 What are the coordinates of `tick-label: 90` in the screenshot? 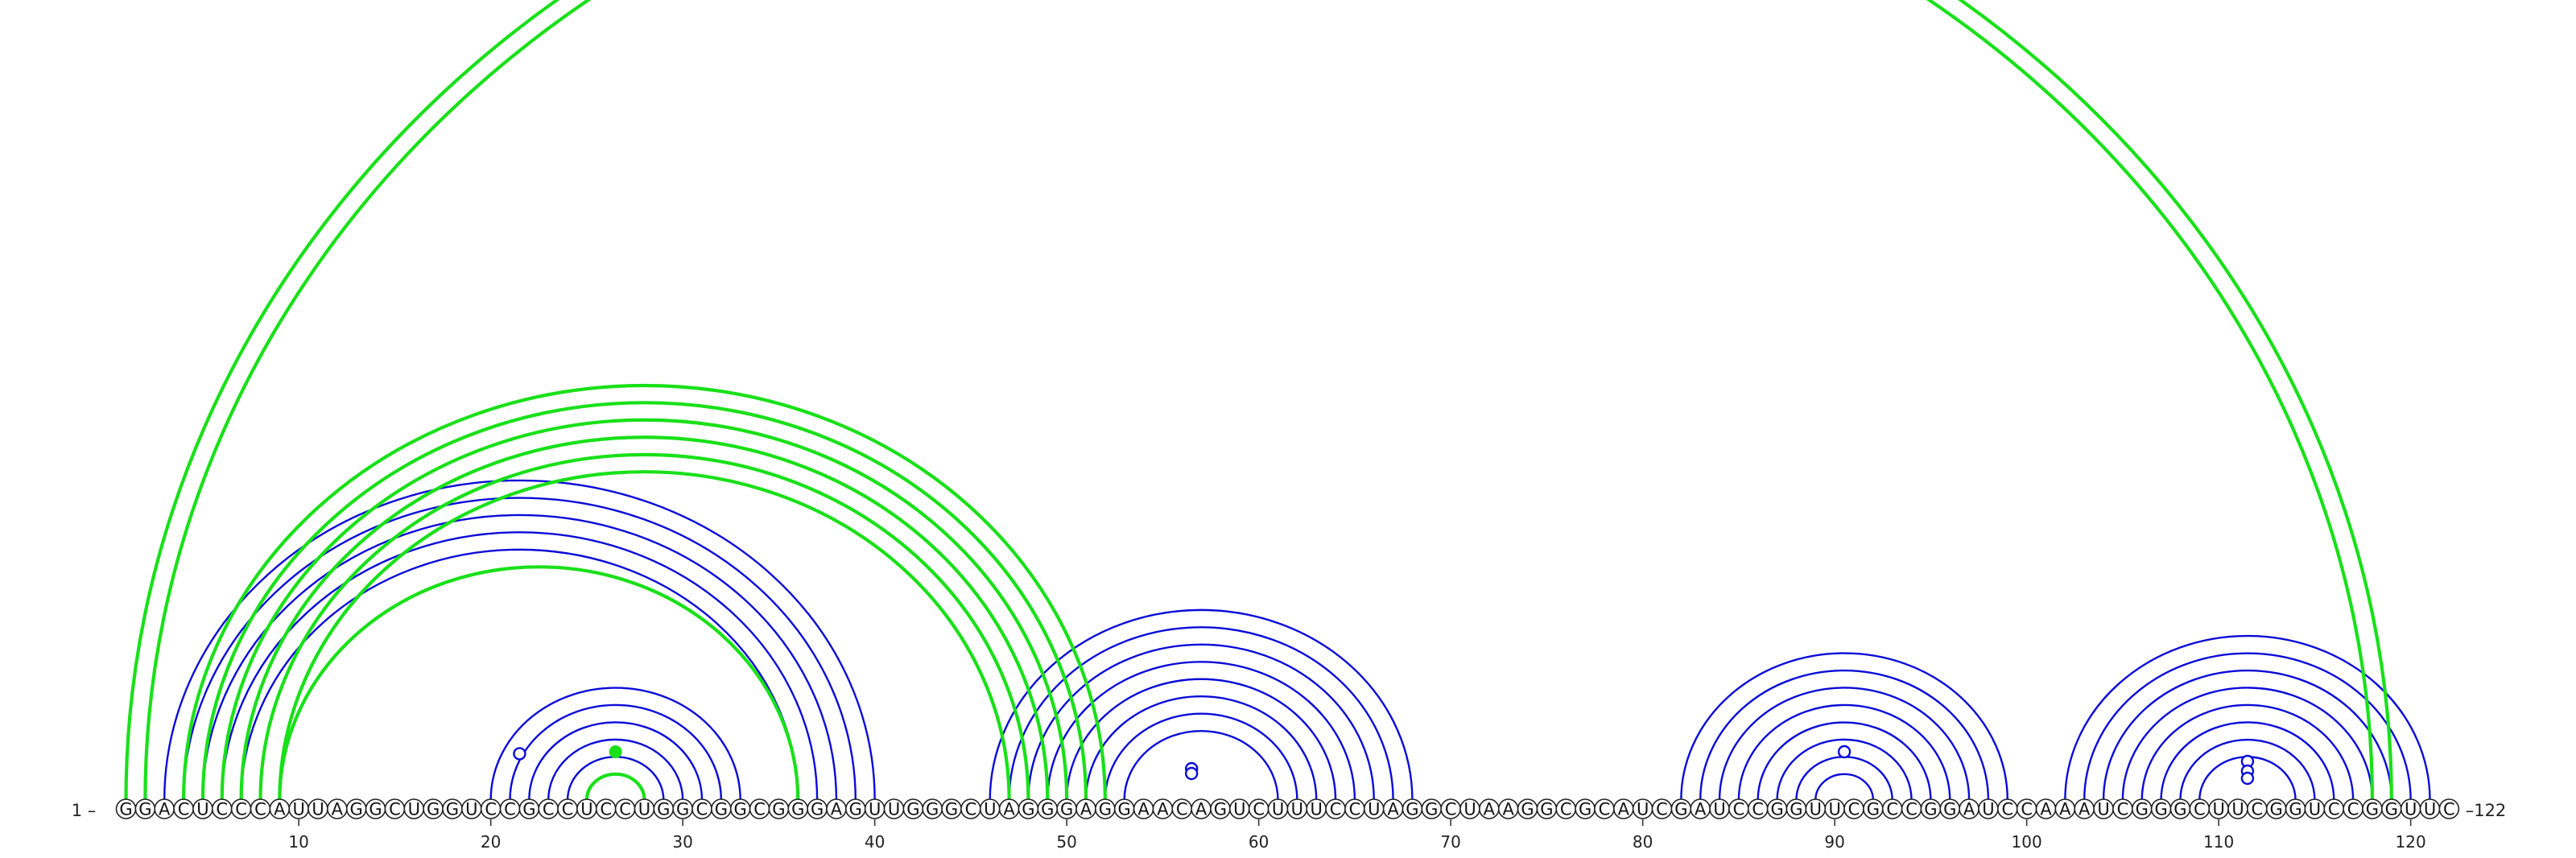 It's located at (1834, 842).